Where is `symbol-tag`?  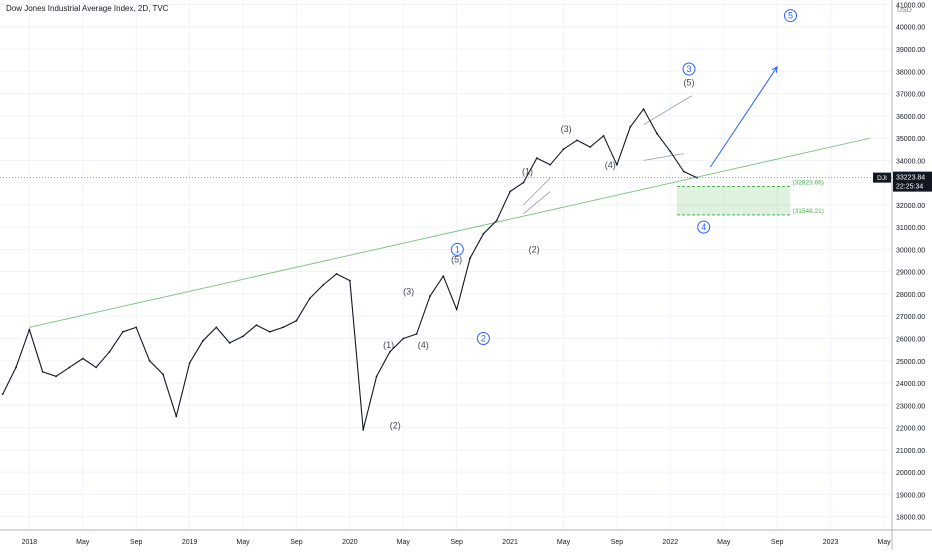 symbol-tag is located at coordinates (882, 177).